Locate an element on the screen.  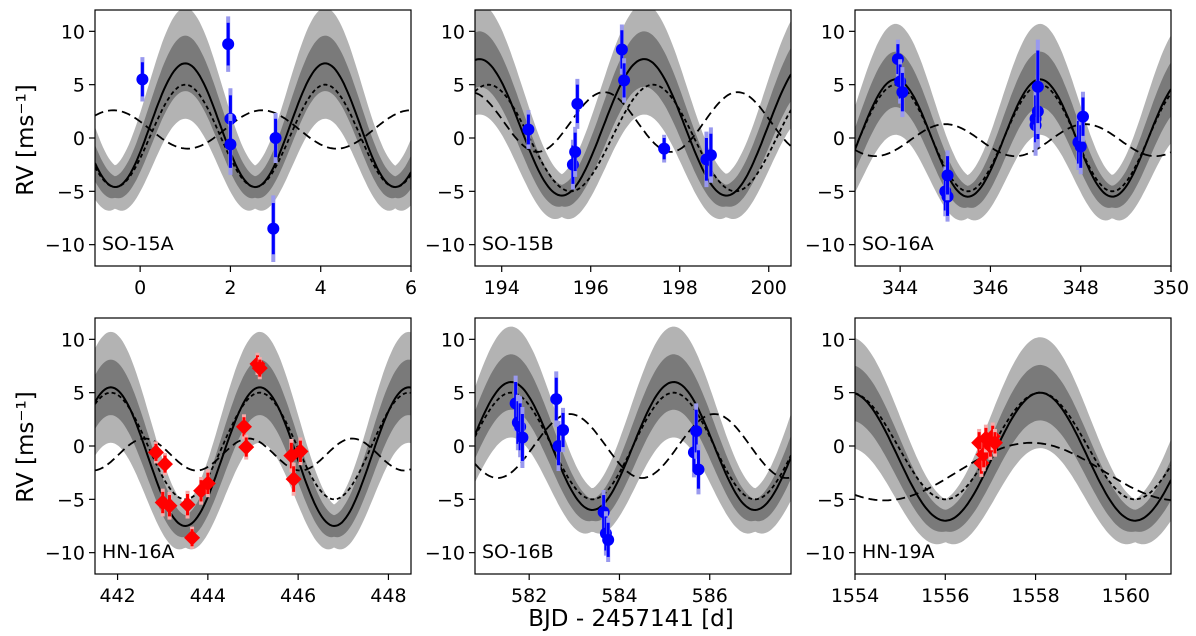
x-tick-label: 1554 is located at coordinates (855, 596).